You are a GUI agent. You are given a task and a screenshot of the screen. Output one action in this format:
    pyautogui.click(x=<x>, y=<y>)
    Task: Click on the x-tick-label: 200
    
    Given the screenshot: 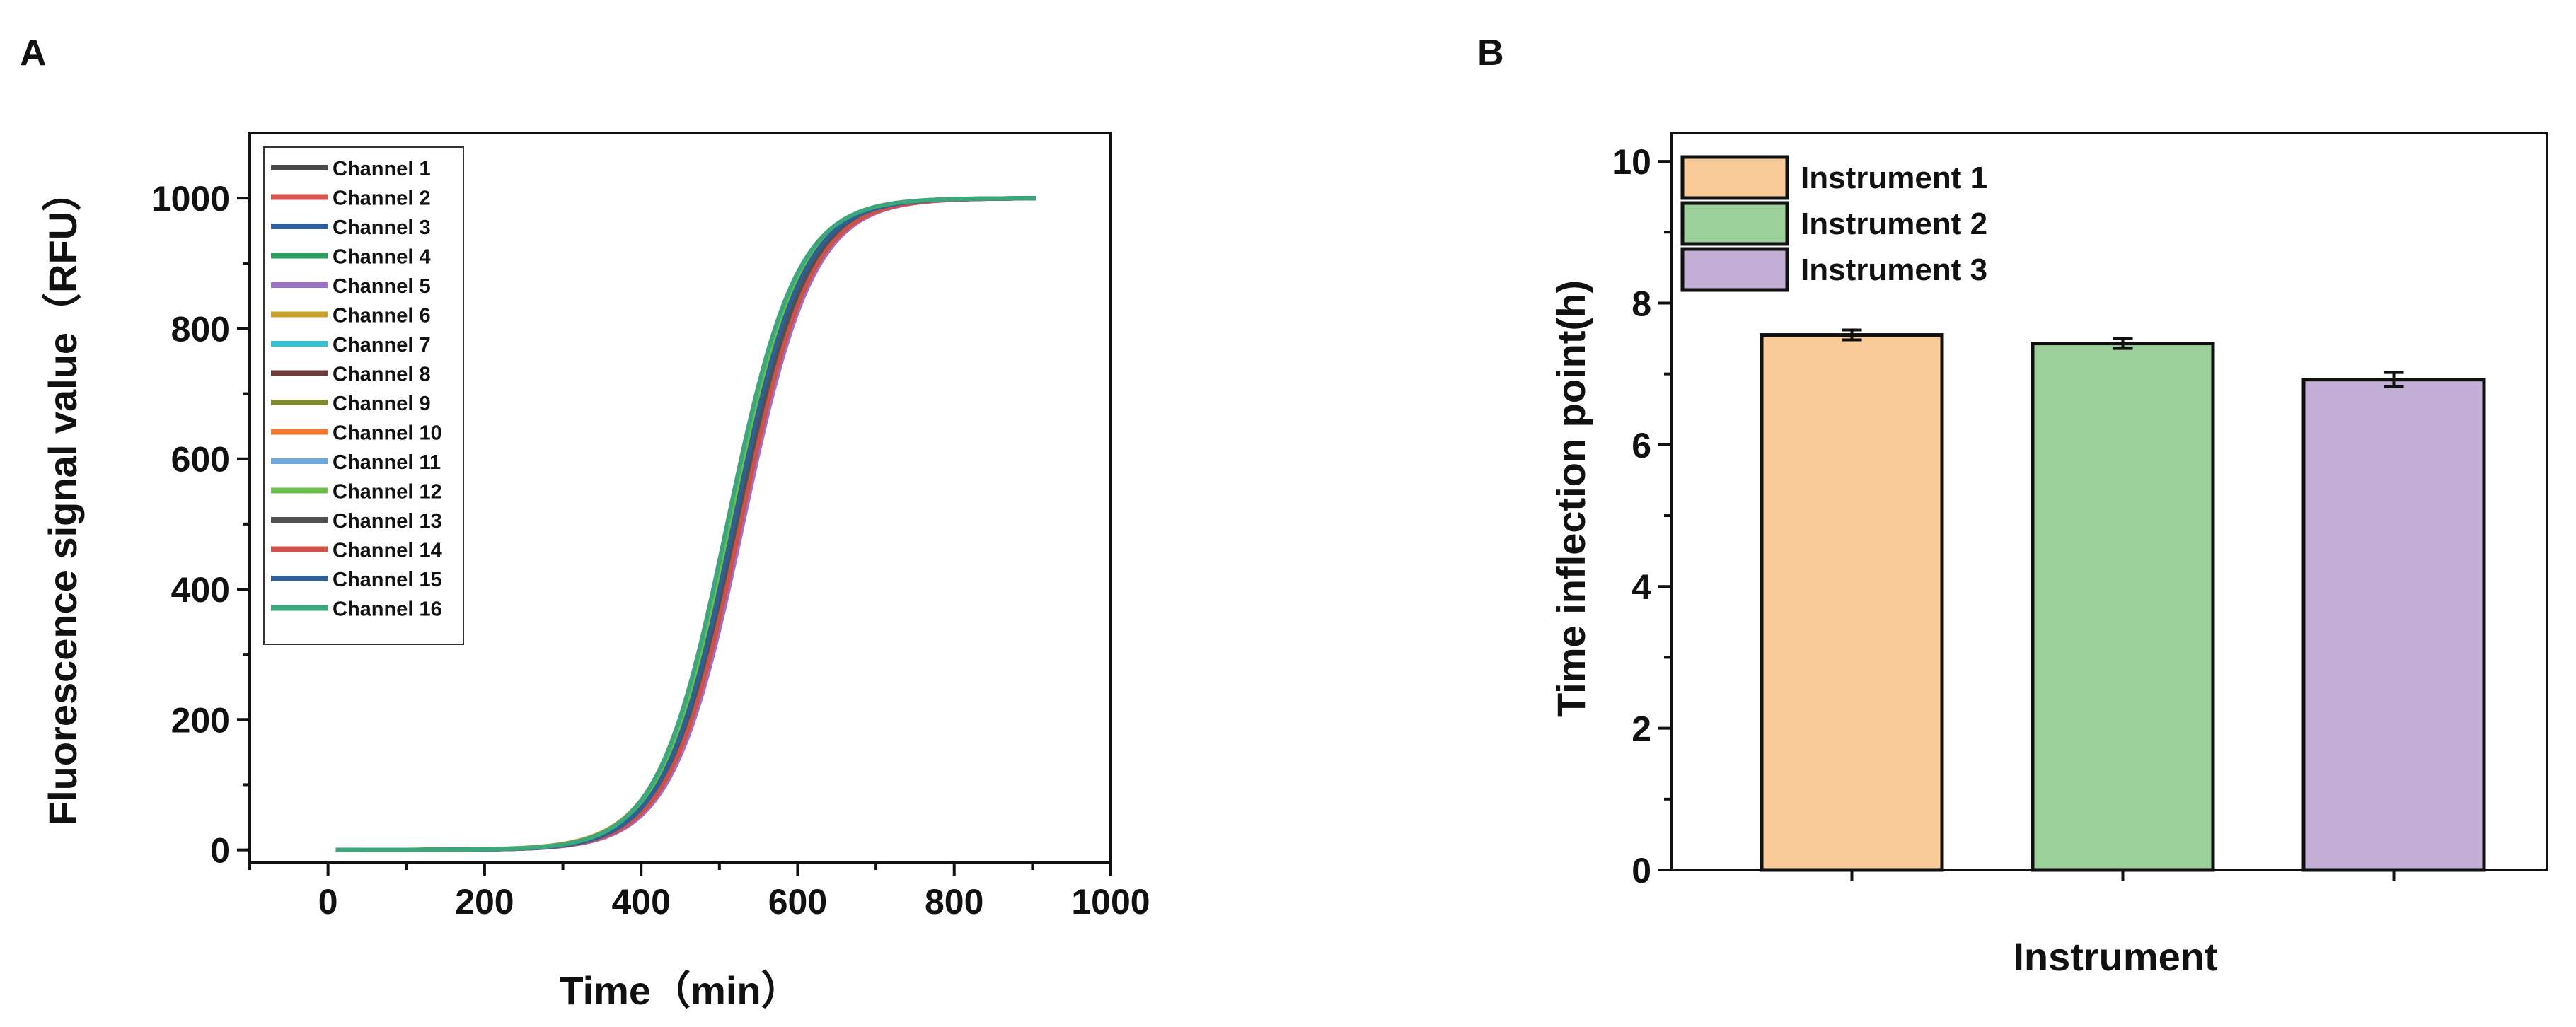 What is the action you would take?
    pyautogui.click(x=484, y=902)
    